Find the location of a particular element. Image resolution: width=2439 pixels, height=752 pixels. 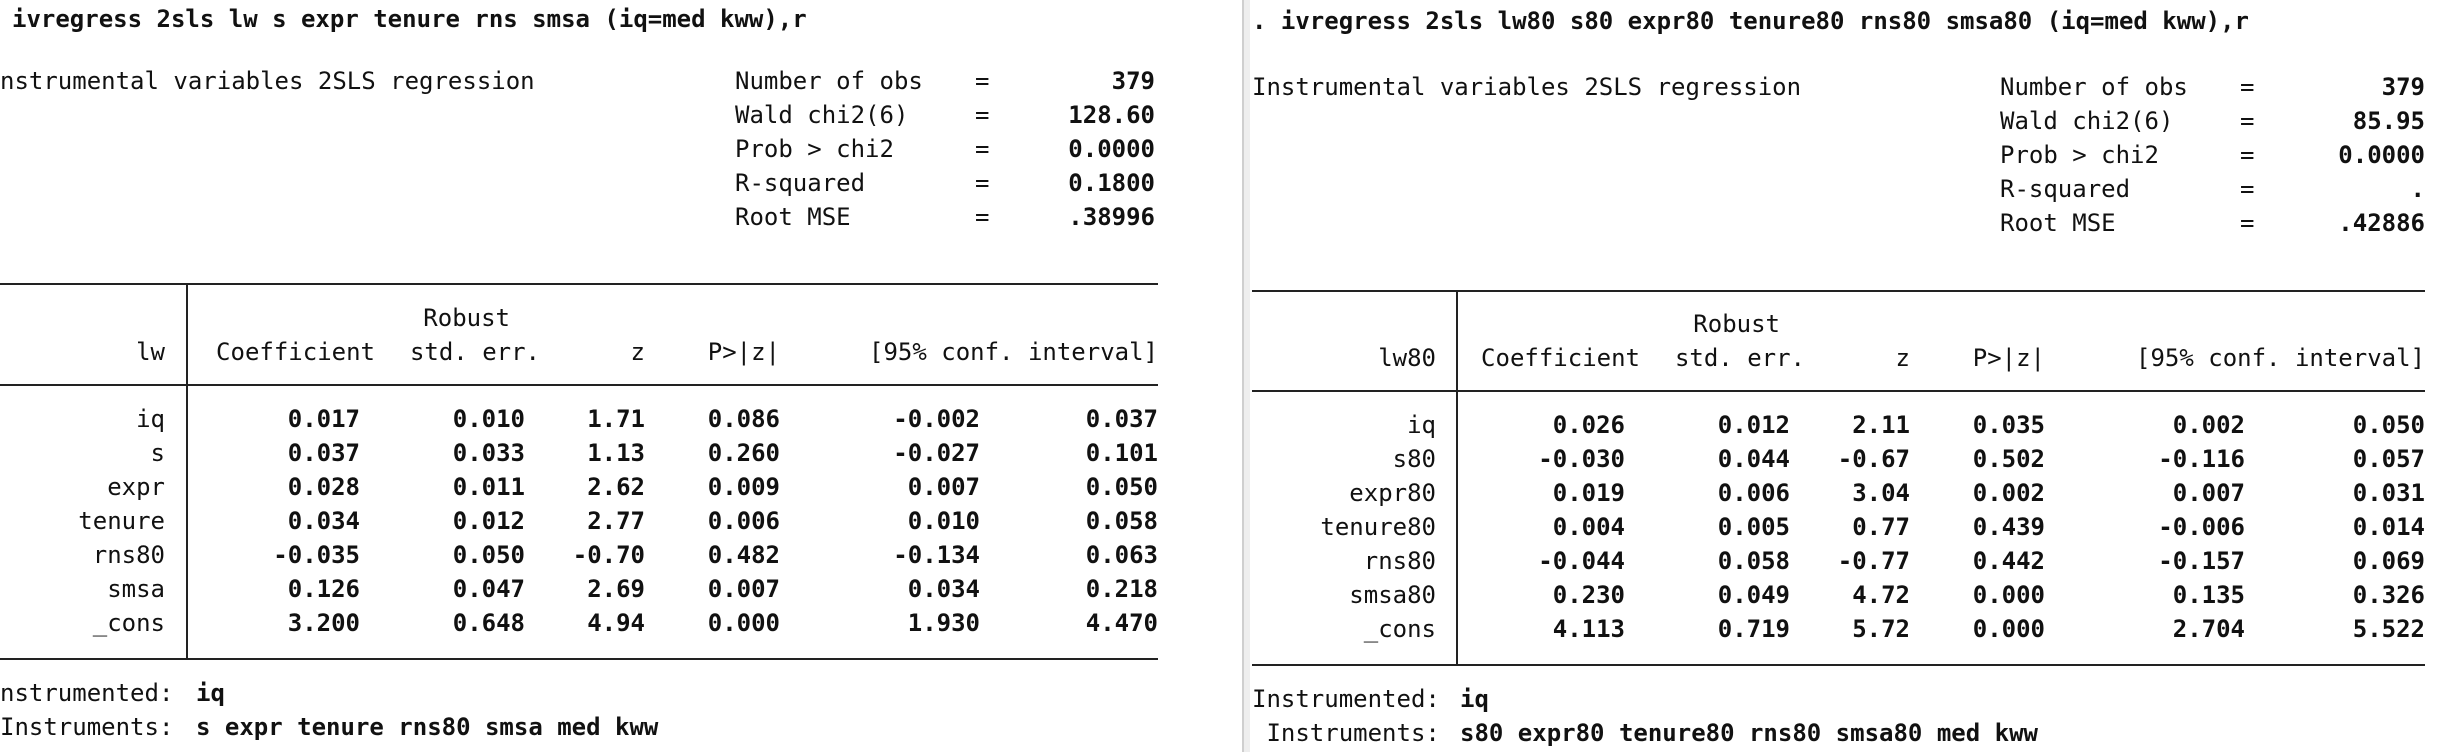

row-variable: rns80 is located at coordinates (1399, 561).